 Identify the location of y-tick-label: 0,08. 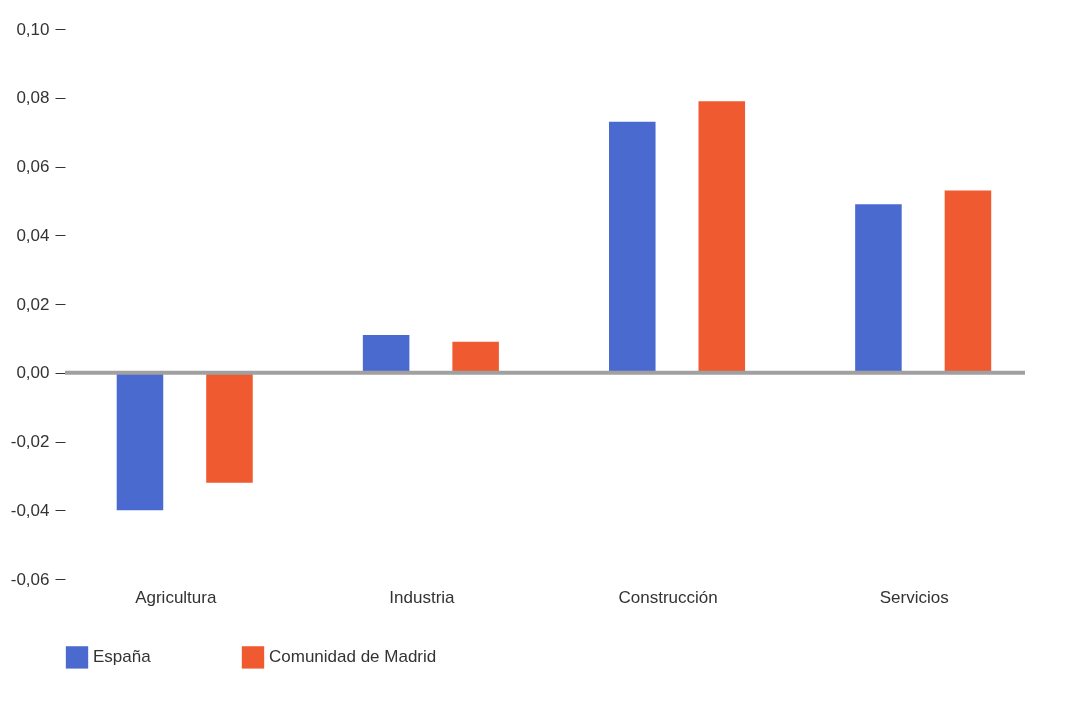
(33, 98).